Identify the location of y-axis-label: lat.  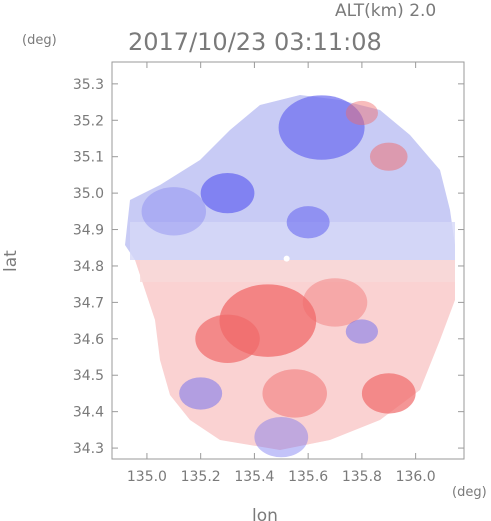
(11, 261).